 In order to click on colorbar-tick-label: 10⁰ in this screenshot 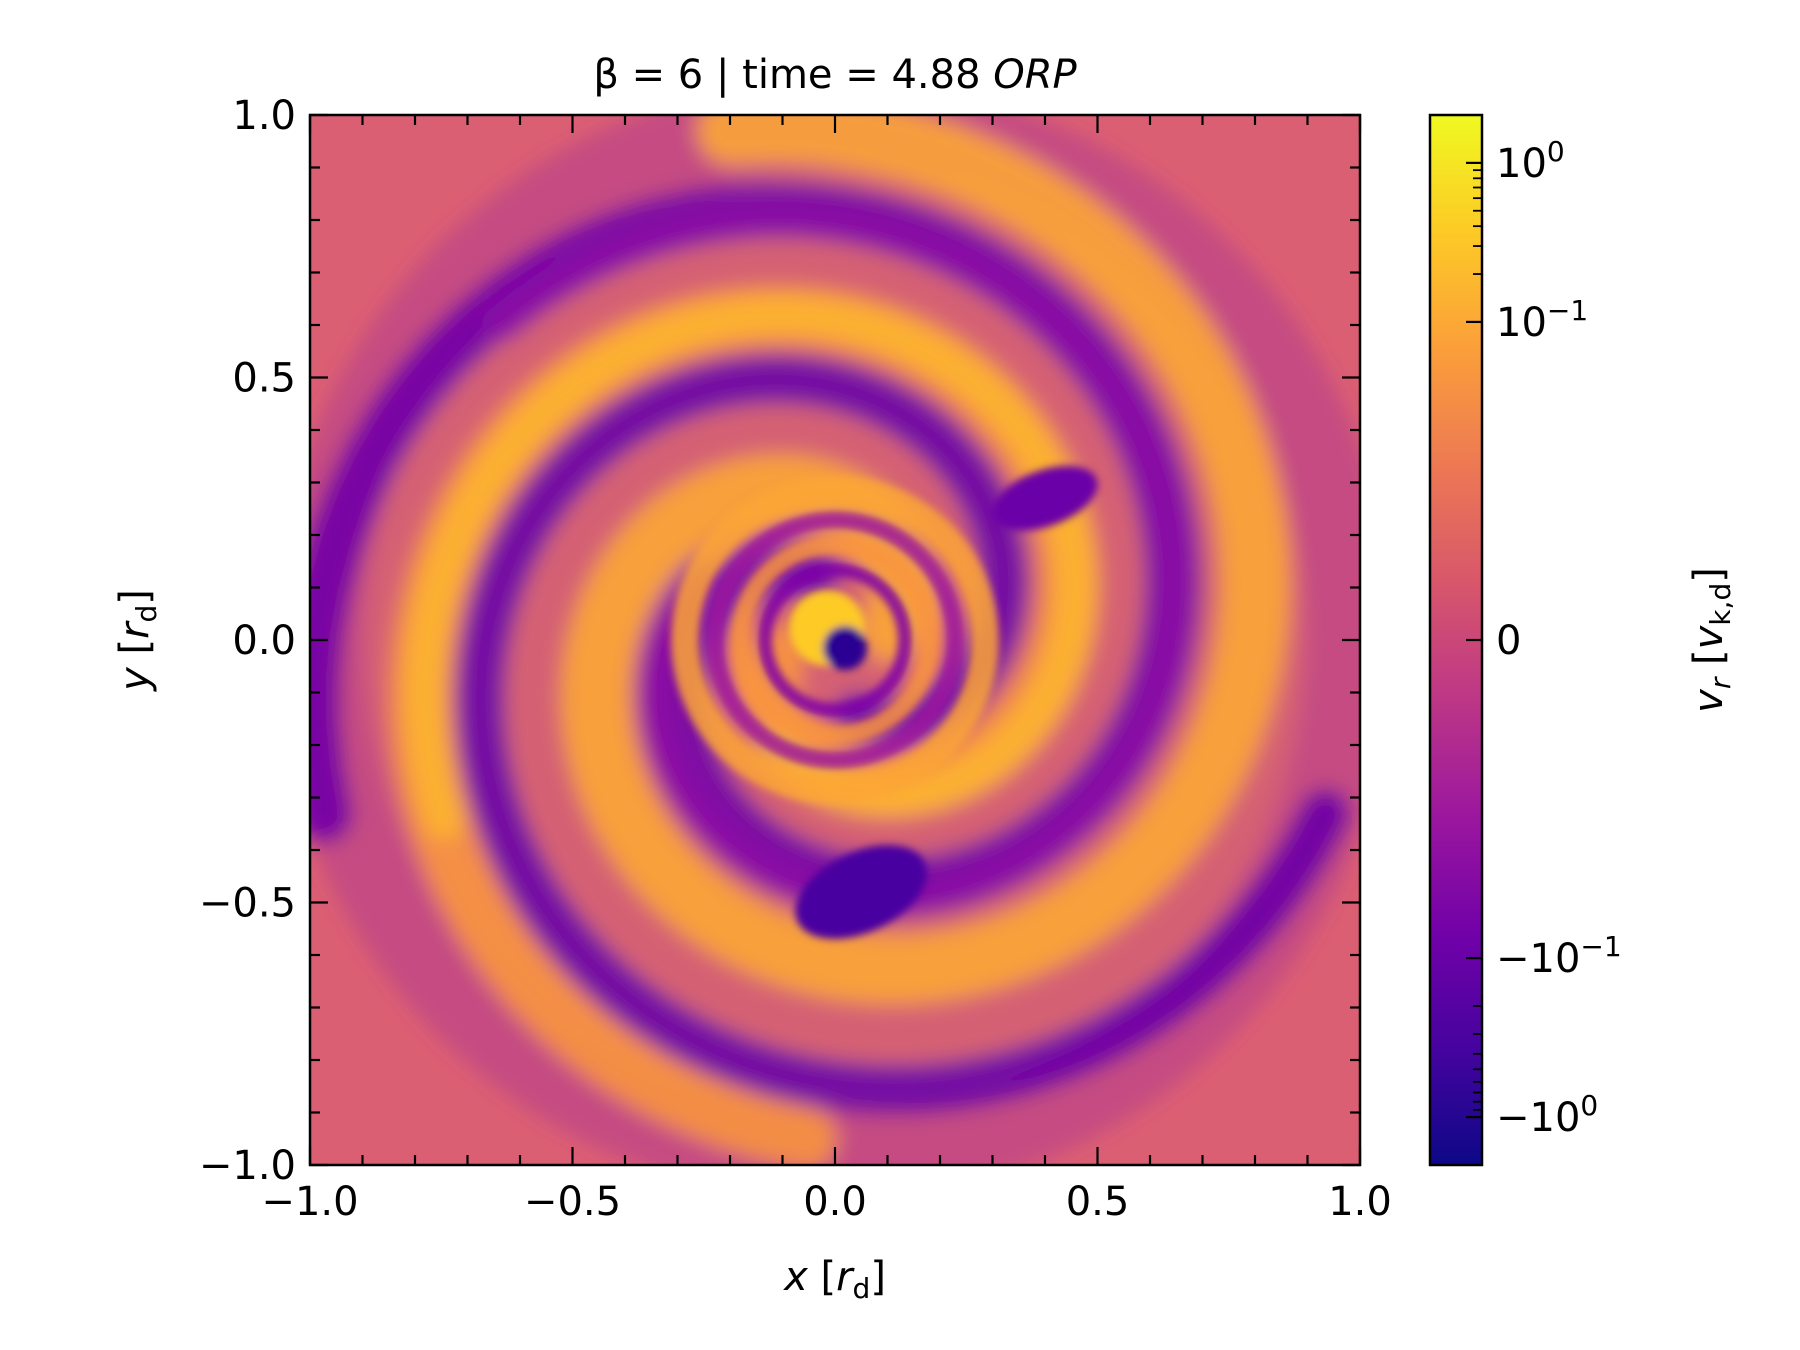, I will do `click(1530, 161)`.